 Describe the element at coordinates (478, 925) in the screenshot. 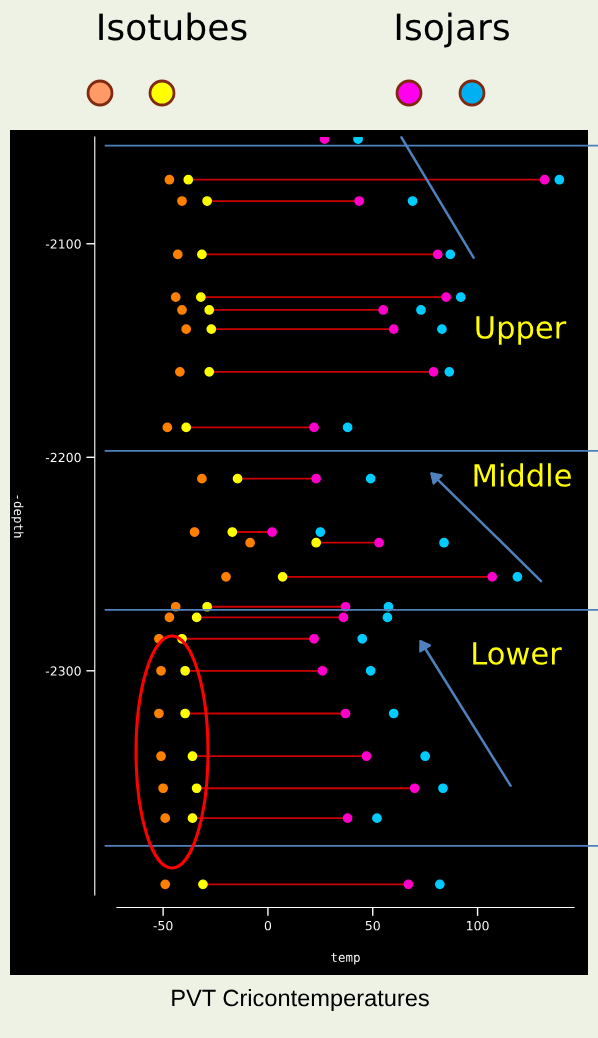

I see `x-tick-label: 100` at that location.